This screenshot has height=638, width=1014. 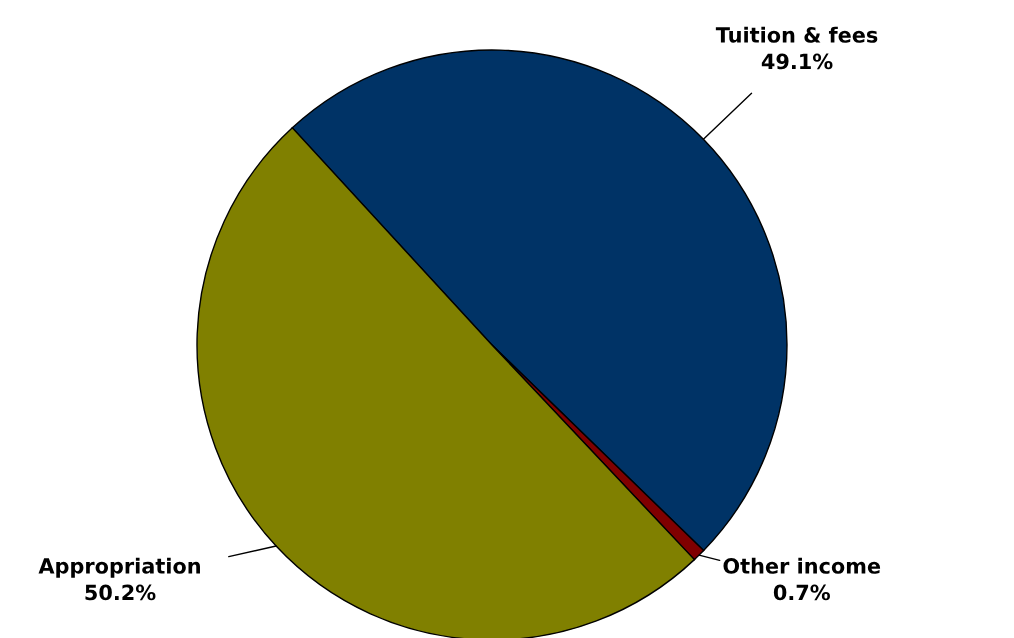 I want to click on data-label: 50.2%, so click(x=120, y=592).